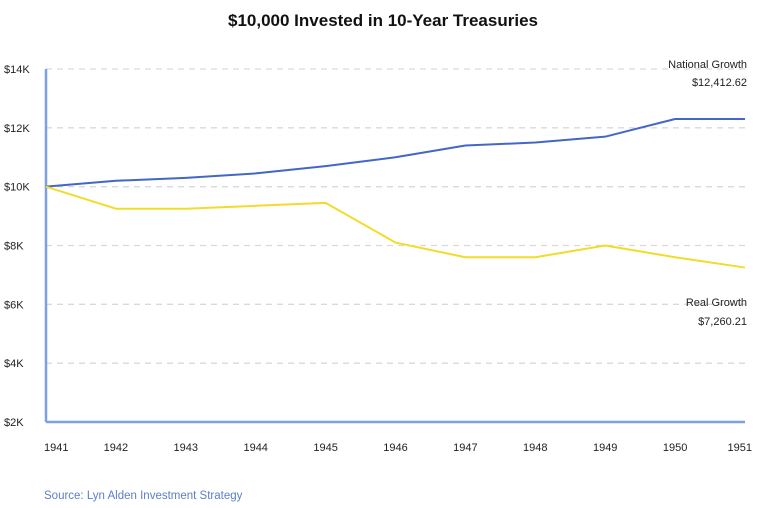  What do you see at coordinates (14, 423) in the screenshot?
I see `y-tick-label: $2K` at bounding box center [14, 423].